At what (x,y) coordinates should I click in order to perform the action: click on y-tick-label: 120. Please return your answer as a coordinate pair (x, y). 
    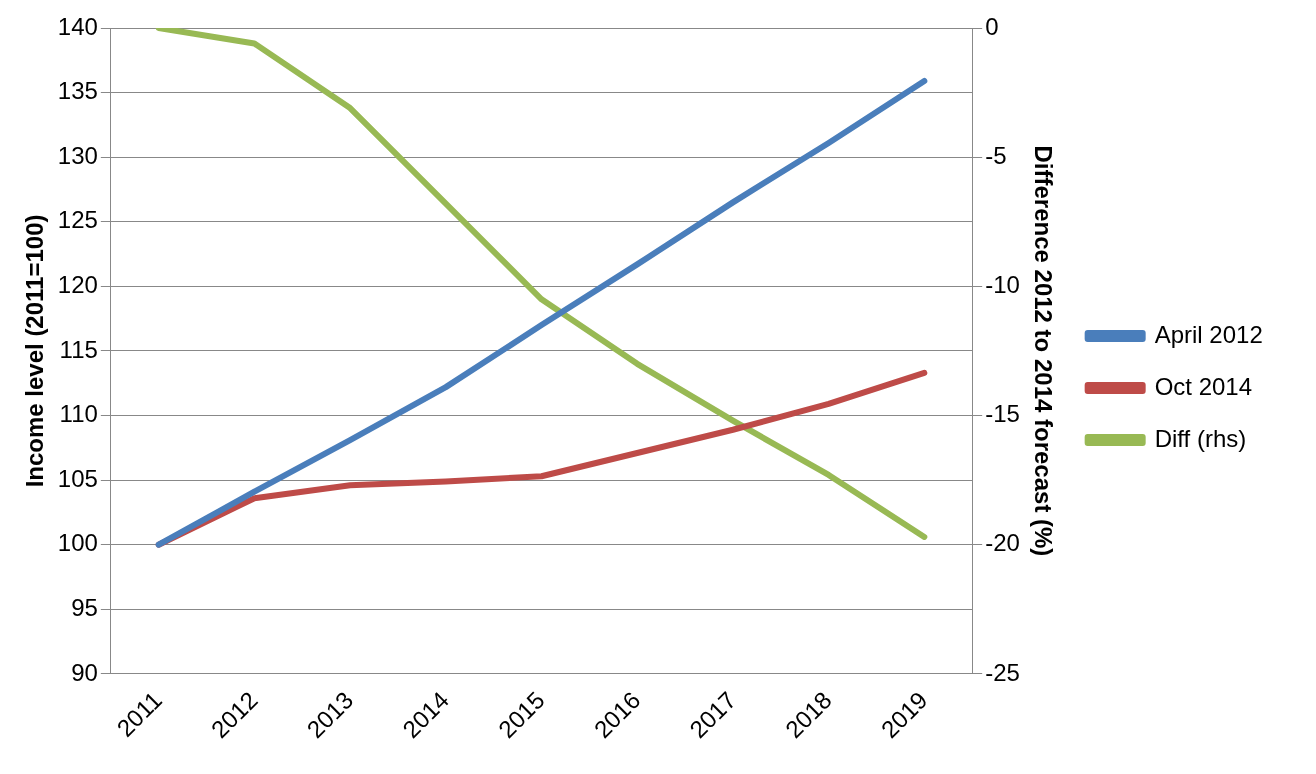
    Looking at the image, I should click on (77, 284).